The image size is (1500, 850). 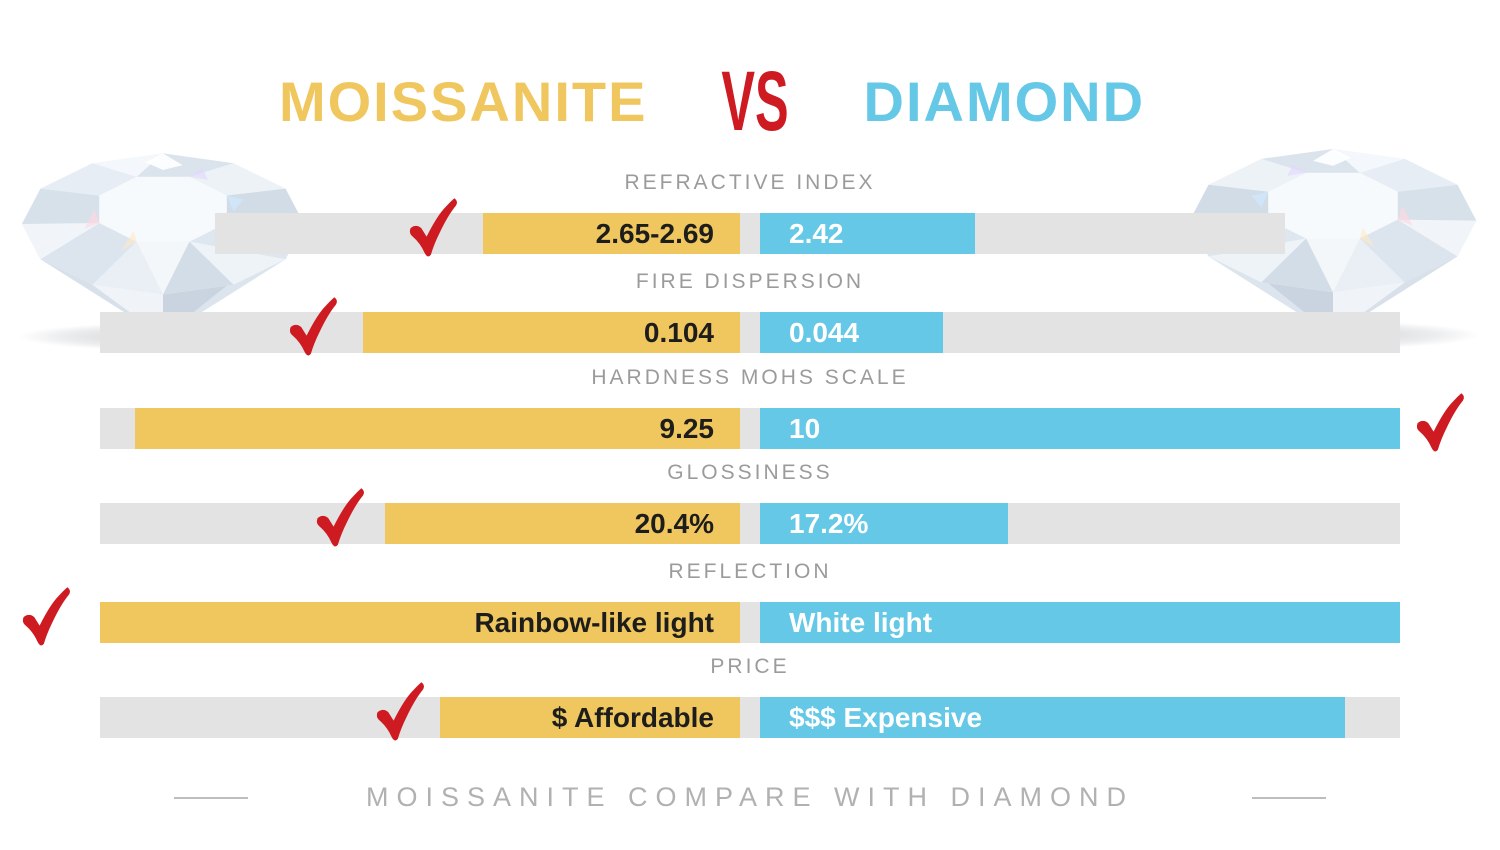 What do you see at coordinates (594, 622) in the screenshot?
I see `moissanite-value: Rainbow-like light` at bounding box center [594, 622].